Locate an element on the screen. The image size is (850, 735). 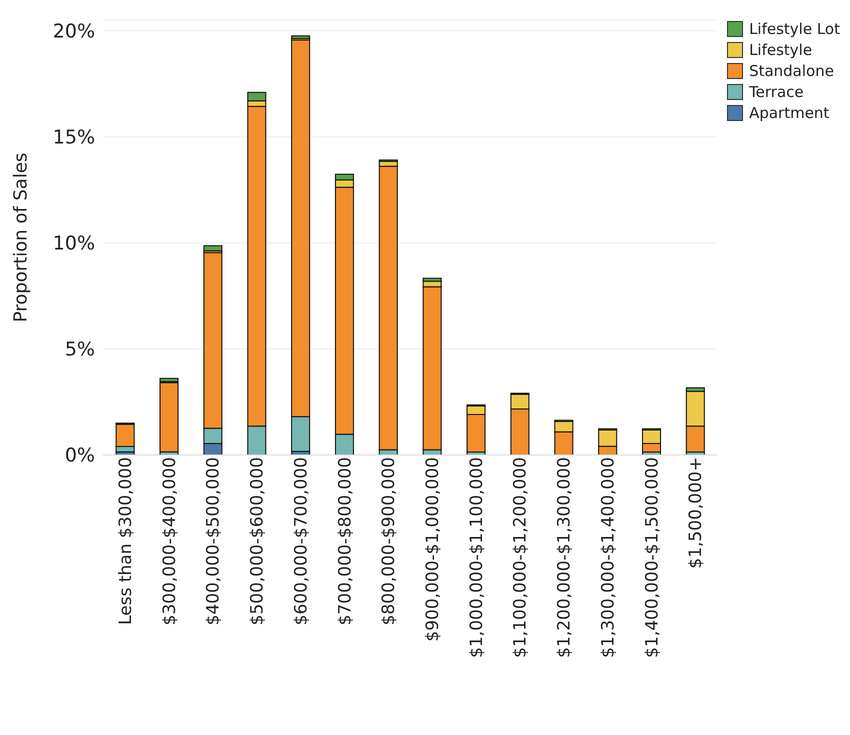
legend-label: Standalone is located at coordinates (791, 71).